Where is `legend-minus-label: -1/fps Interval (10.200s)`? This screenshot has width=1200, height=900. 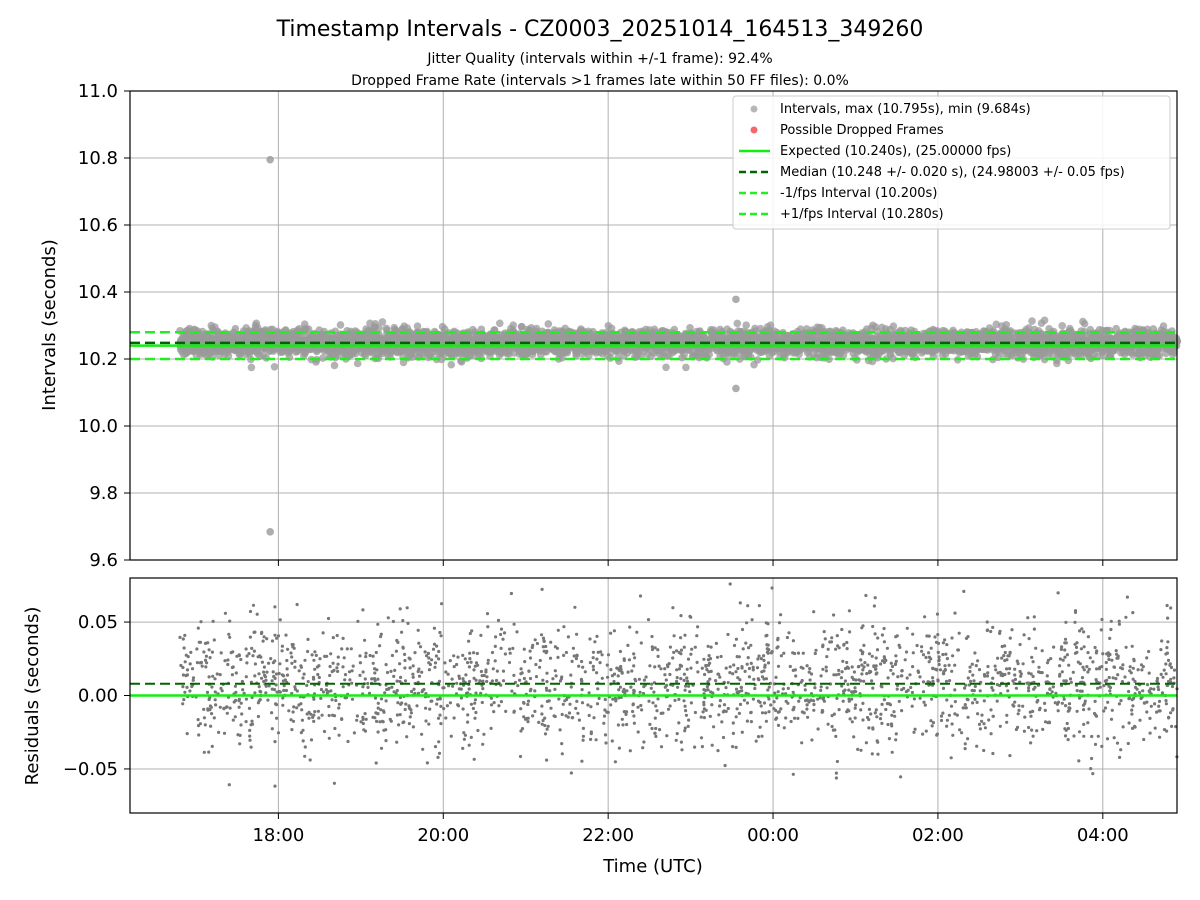
legend-minus-label: -1/fps Interval (10.200s) is located at coordinates (858, 193).